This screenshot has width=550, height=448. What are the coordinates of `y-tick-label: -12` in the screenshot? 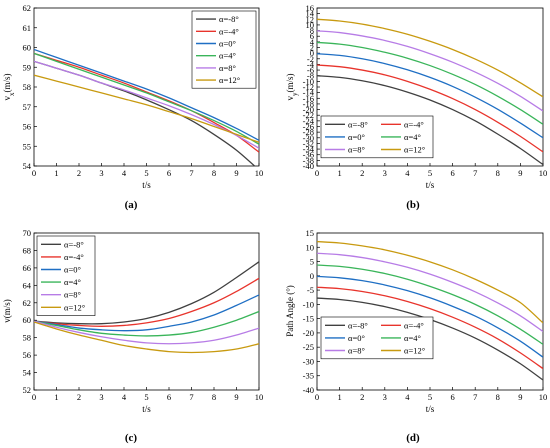 It's located at (308, 87).